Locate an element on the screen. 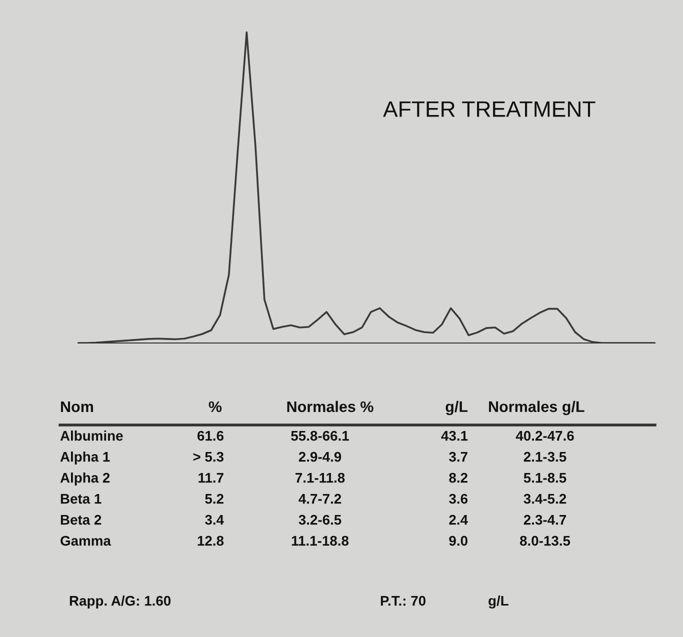 This screenshot has height=637, width=683. text: Alpha 2 is located at coordinates (85, 479).